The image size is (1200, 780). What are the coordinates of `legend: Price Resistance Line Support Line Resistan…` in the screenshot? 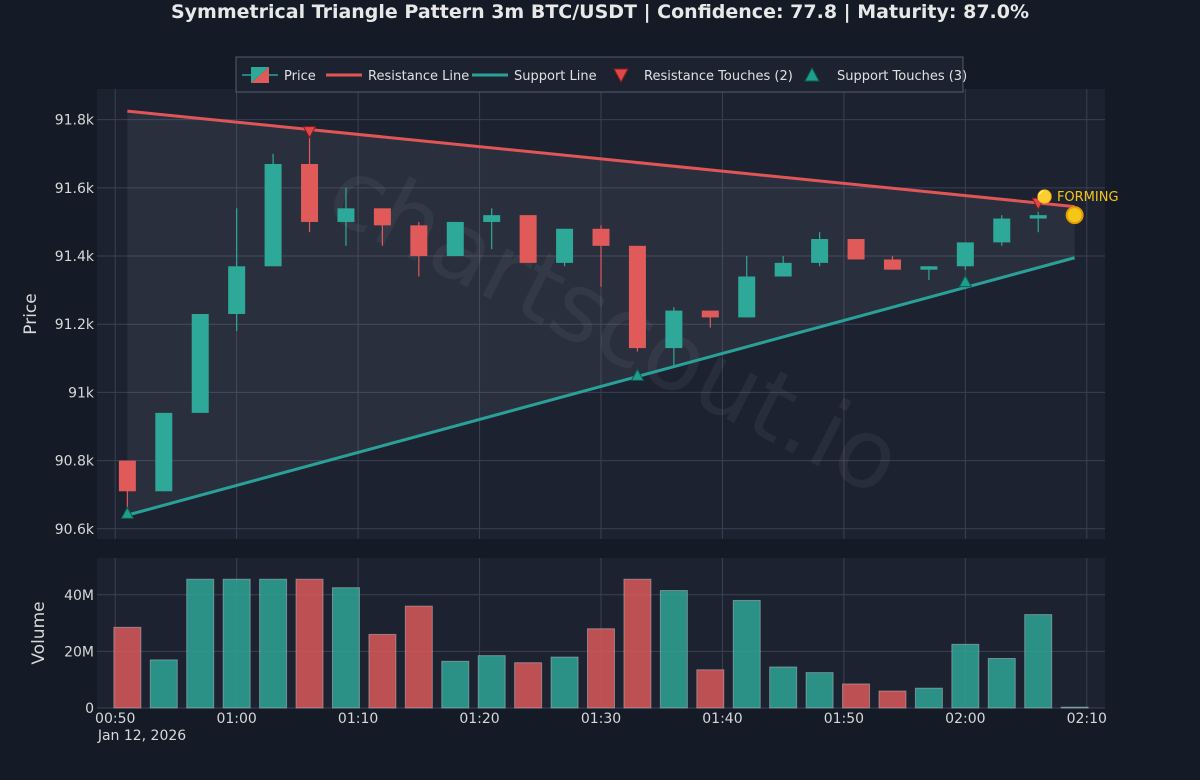 It's located at (601, 74).